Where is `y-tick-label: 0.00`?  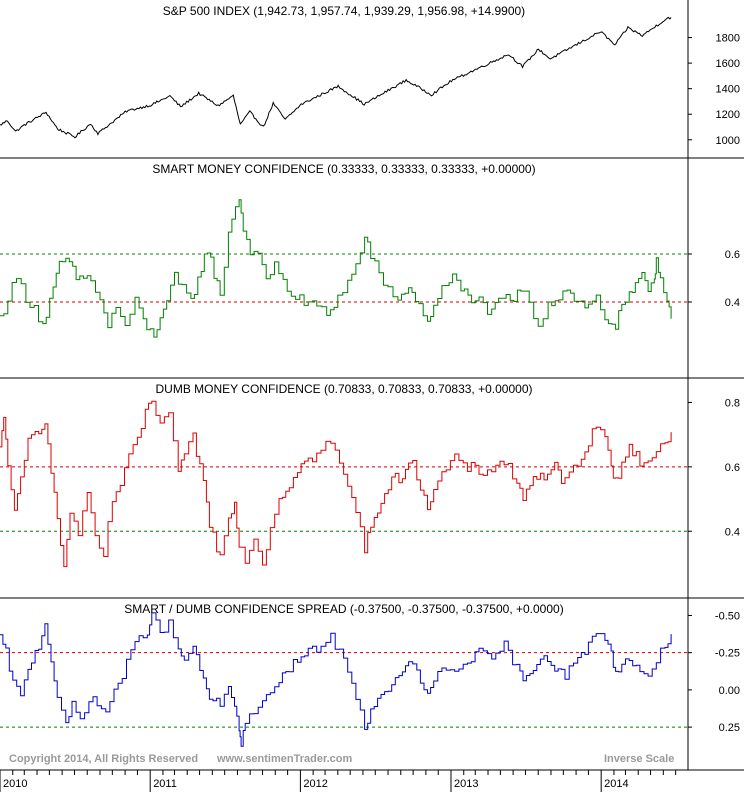 y-tick-label: 0.00 is located at coordinates (729, 691).